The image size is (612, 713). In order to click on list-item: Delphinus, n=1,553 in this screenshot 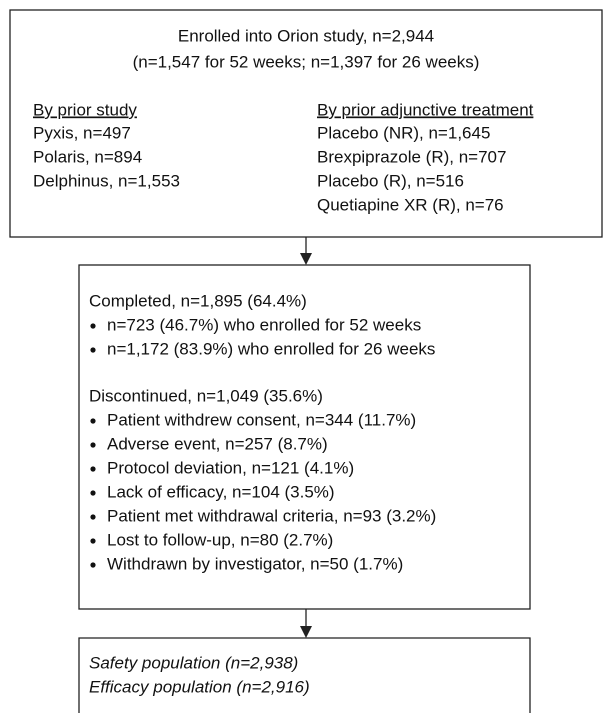, I will do `click(106, 180)`.